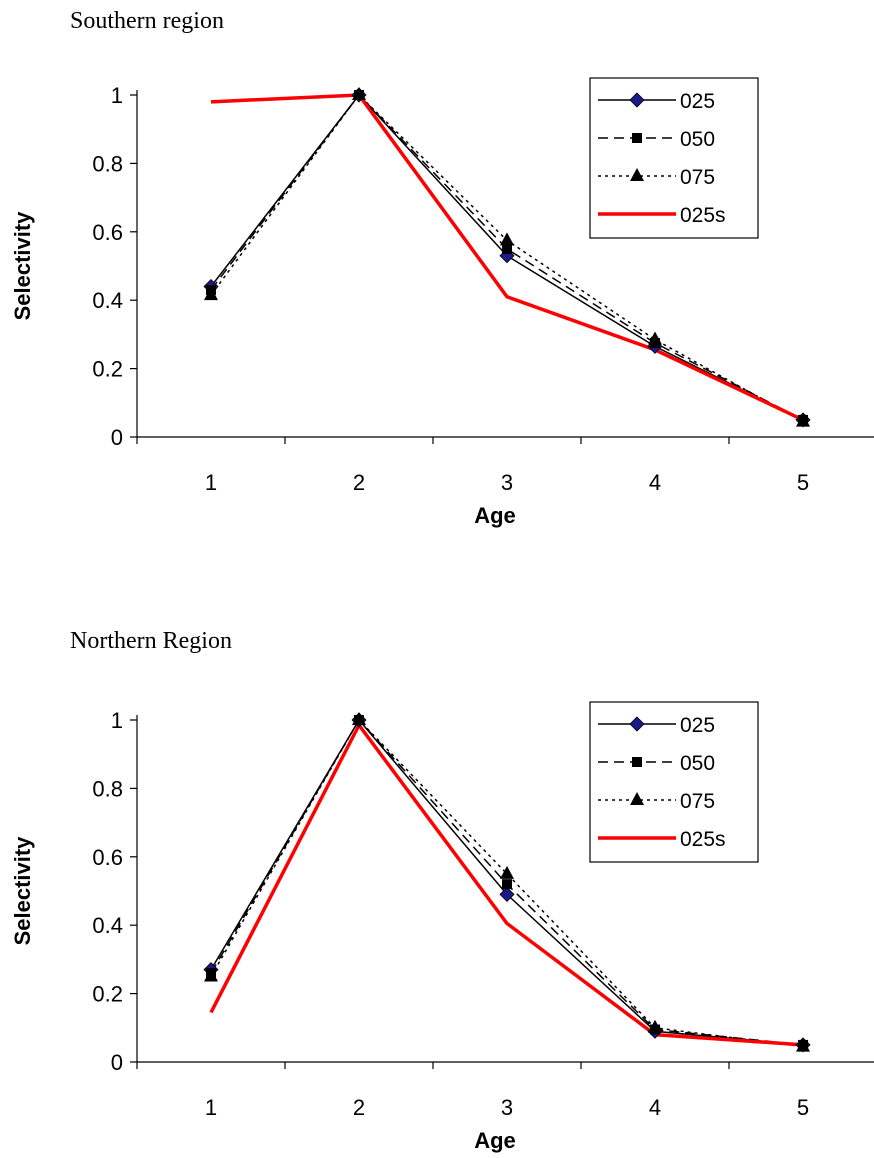  Describe the element at coordinates (151, 641) in the screenshot. I see `chart-title: Northern Region` at that location.